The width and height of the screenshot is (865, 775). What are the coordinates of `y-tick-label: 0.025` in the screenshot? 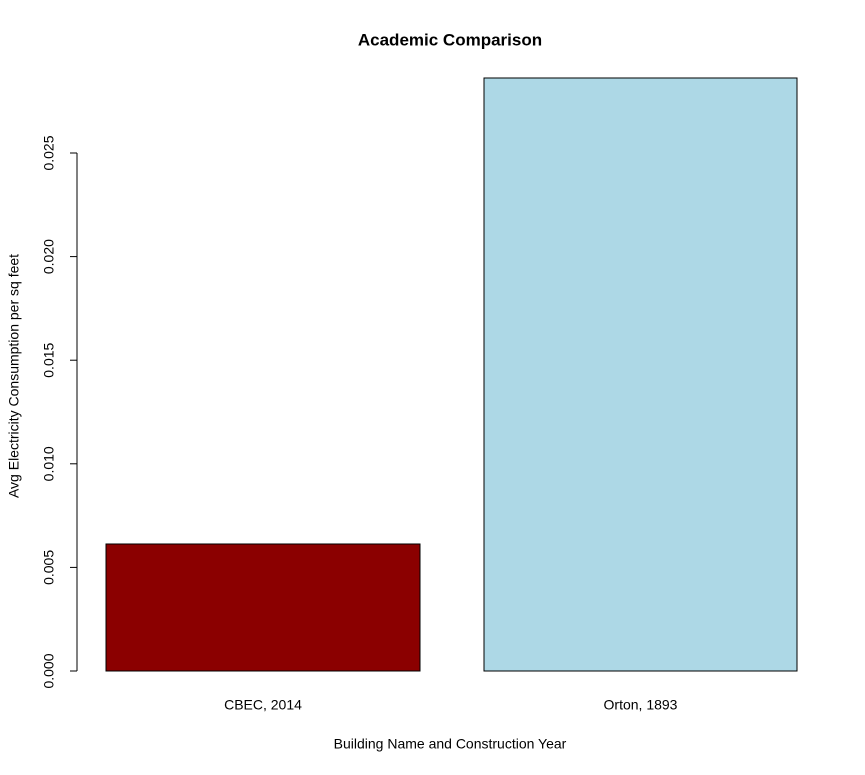 It's located at (49, 152).